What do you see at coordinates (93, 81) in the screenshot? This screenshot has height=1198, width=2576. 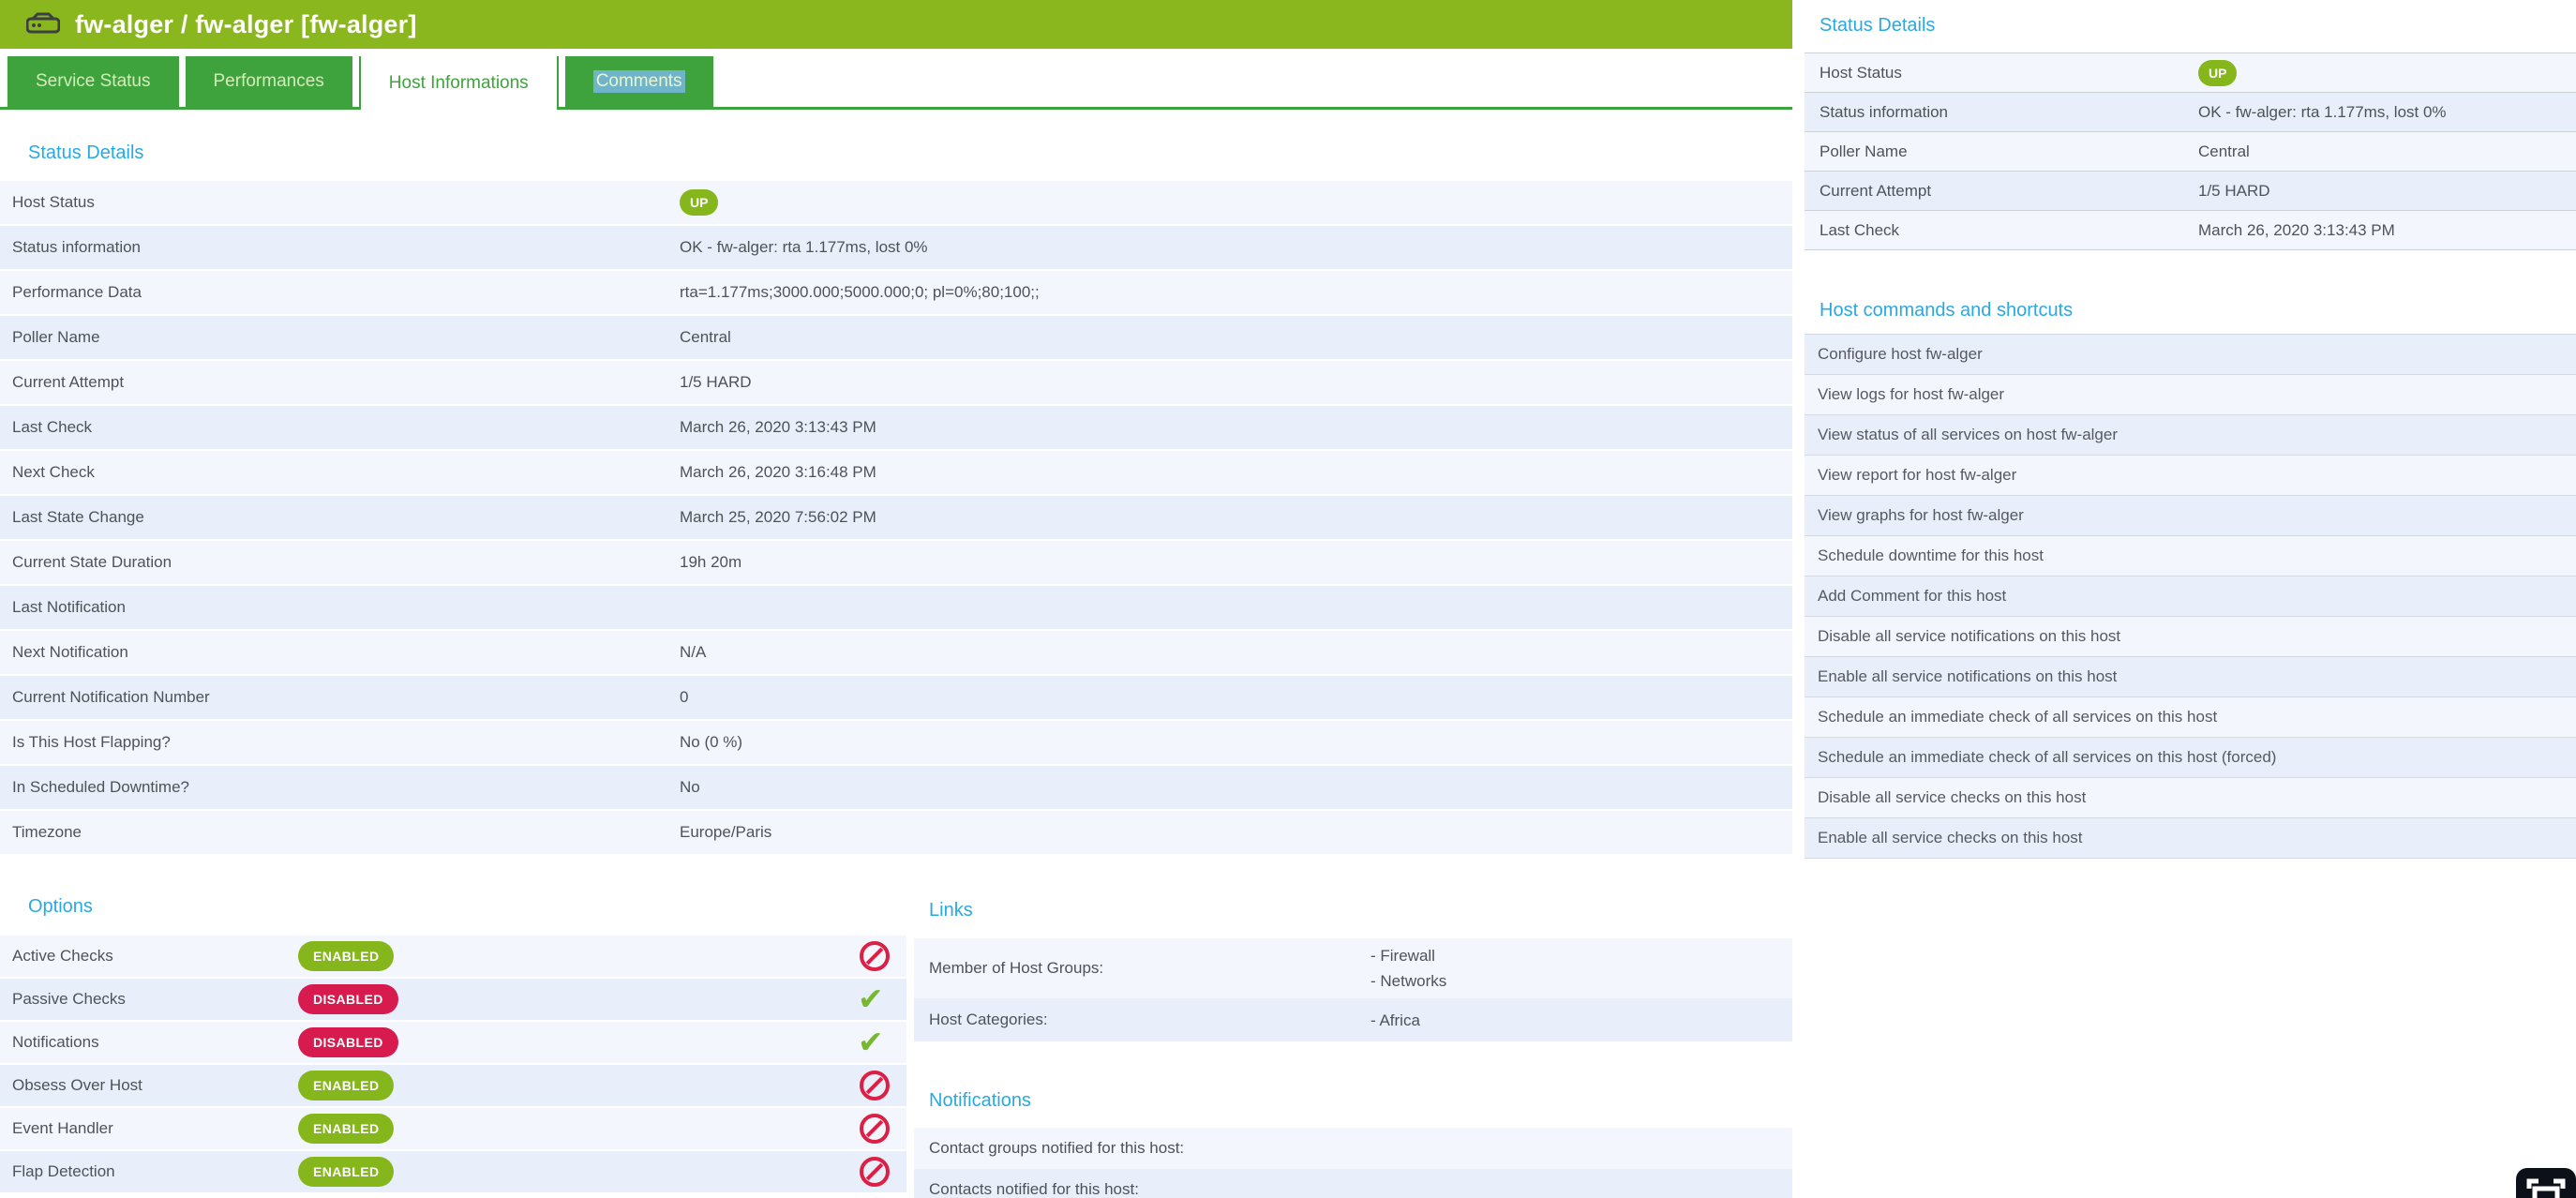 I see `tab-service-status: Service Status` at bounding box center [93, 81].